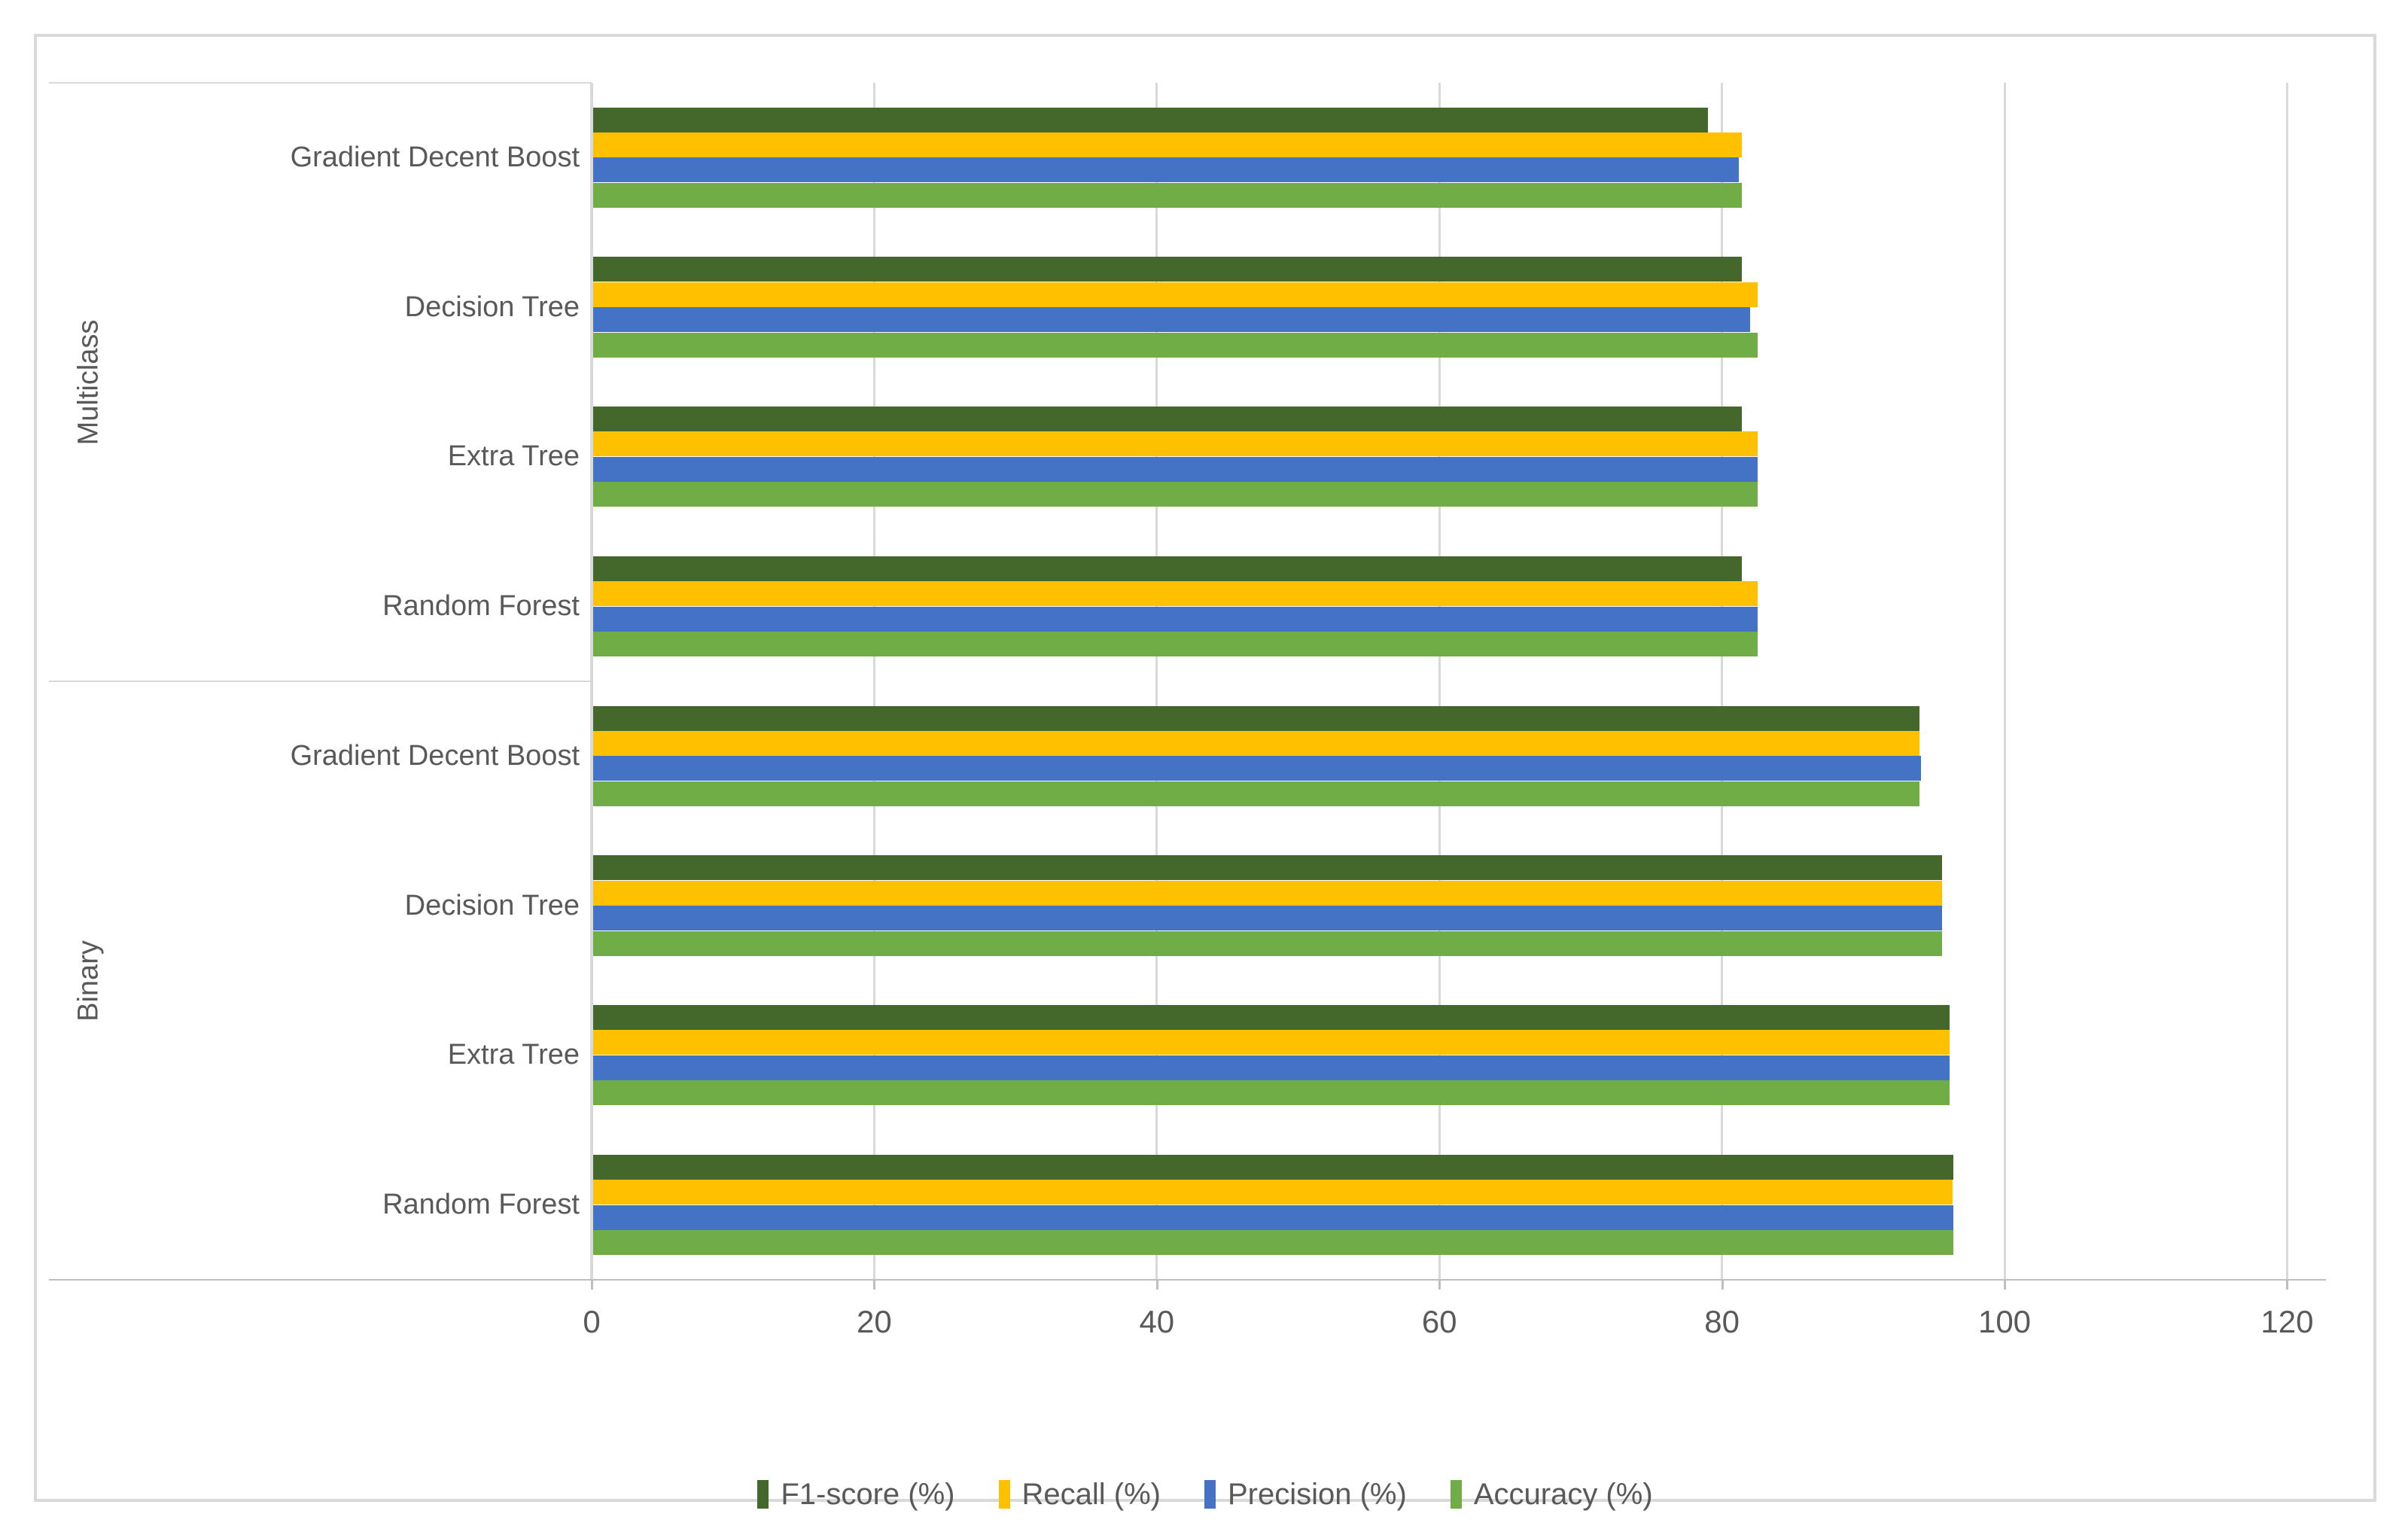 The height and width of the screenshot is (1538, 2408). Describe the element at coordinates (1175, 495) in the screenshot. I see `bar-multiclass-2-accuracy` at that location.